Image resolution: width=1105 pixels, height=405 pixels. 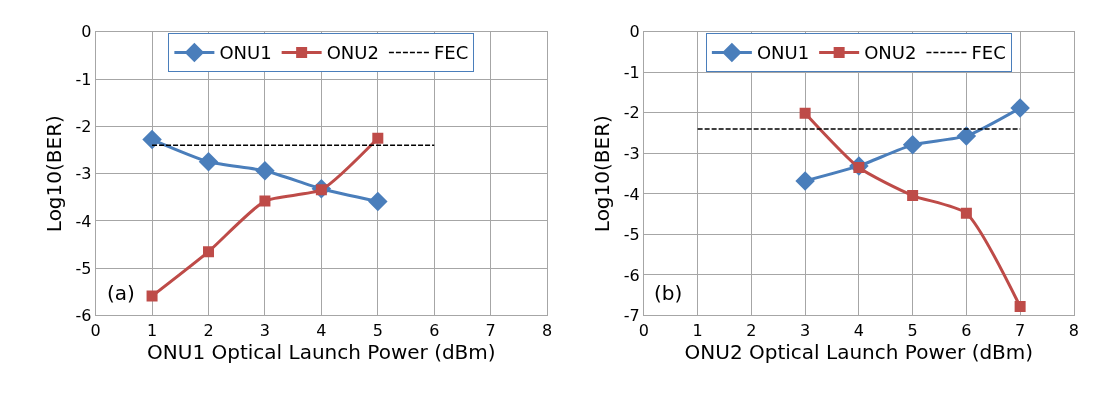 I want to click on annotation: (b), so click(x=668, y=293).